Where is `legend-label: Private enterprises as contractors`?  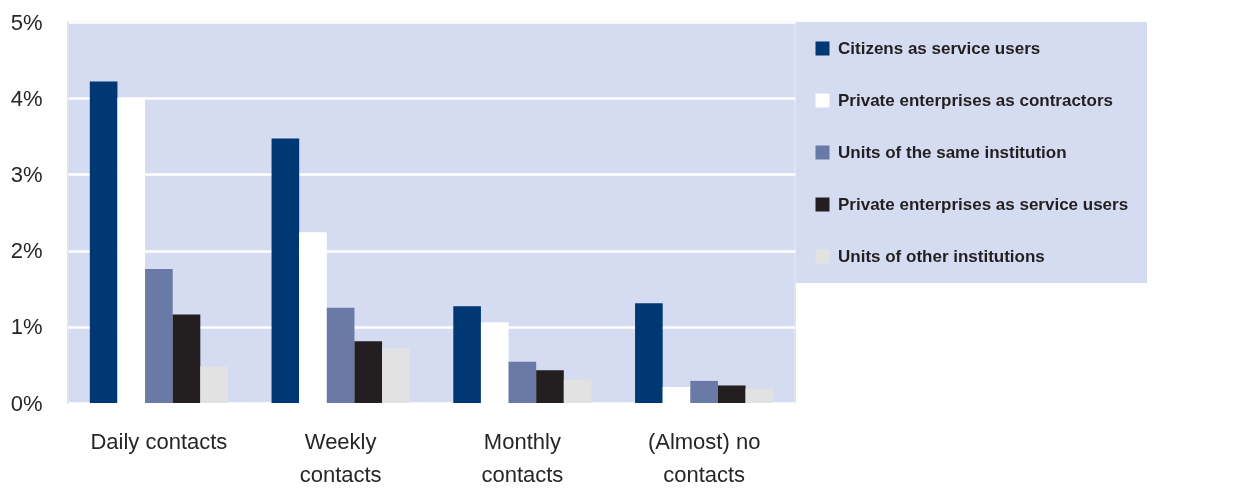 legend-label: Private enterprises as contractors is located at coordinates (975, 100).